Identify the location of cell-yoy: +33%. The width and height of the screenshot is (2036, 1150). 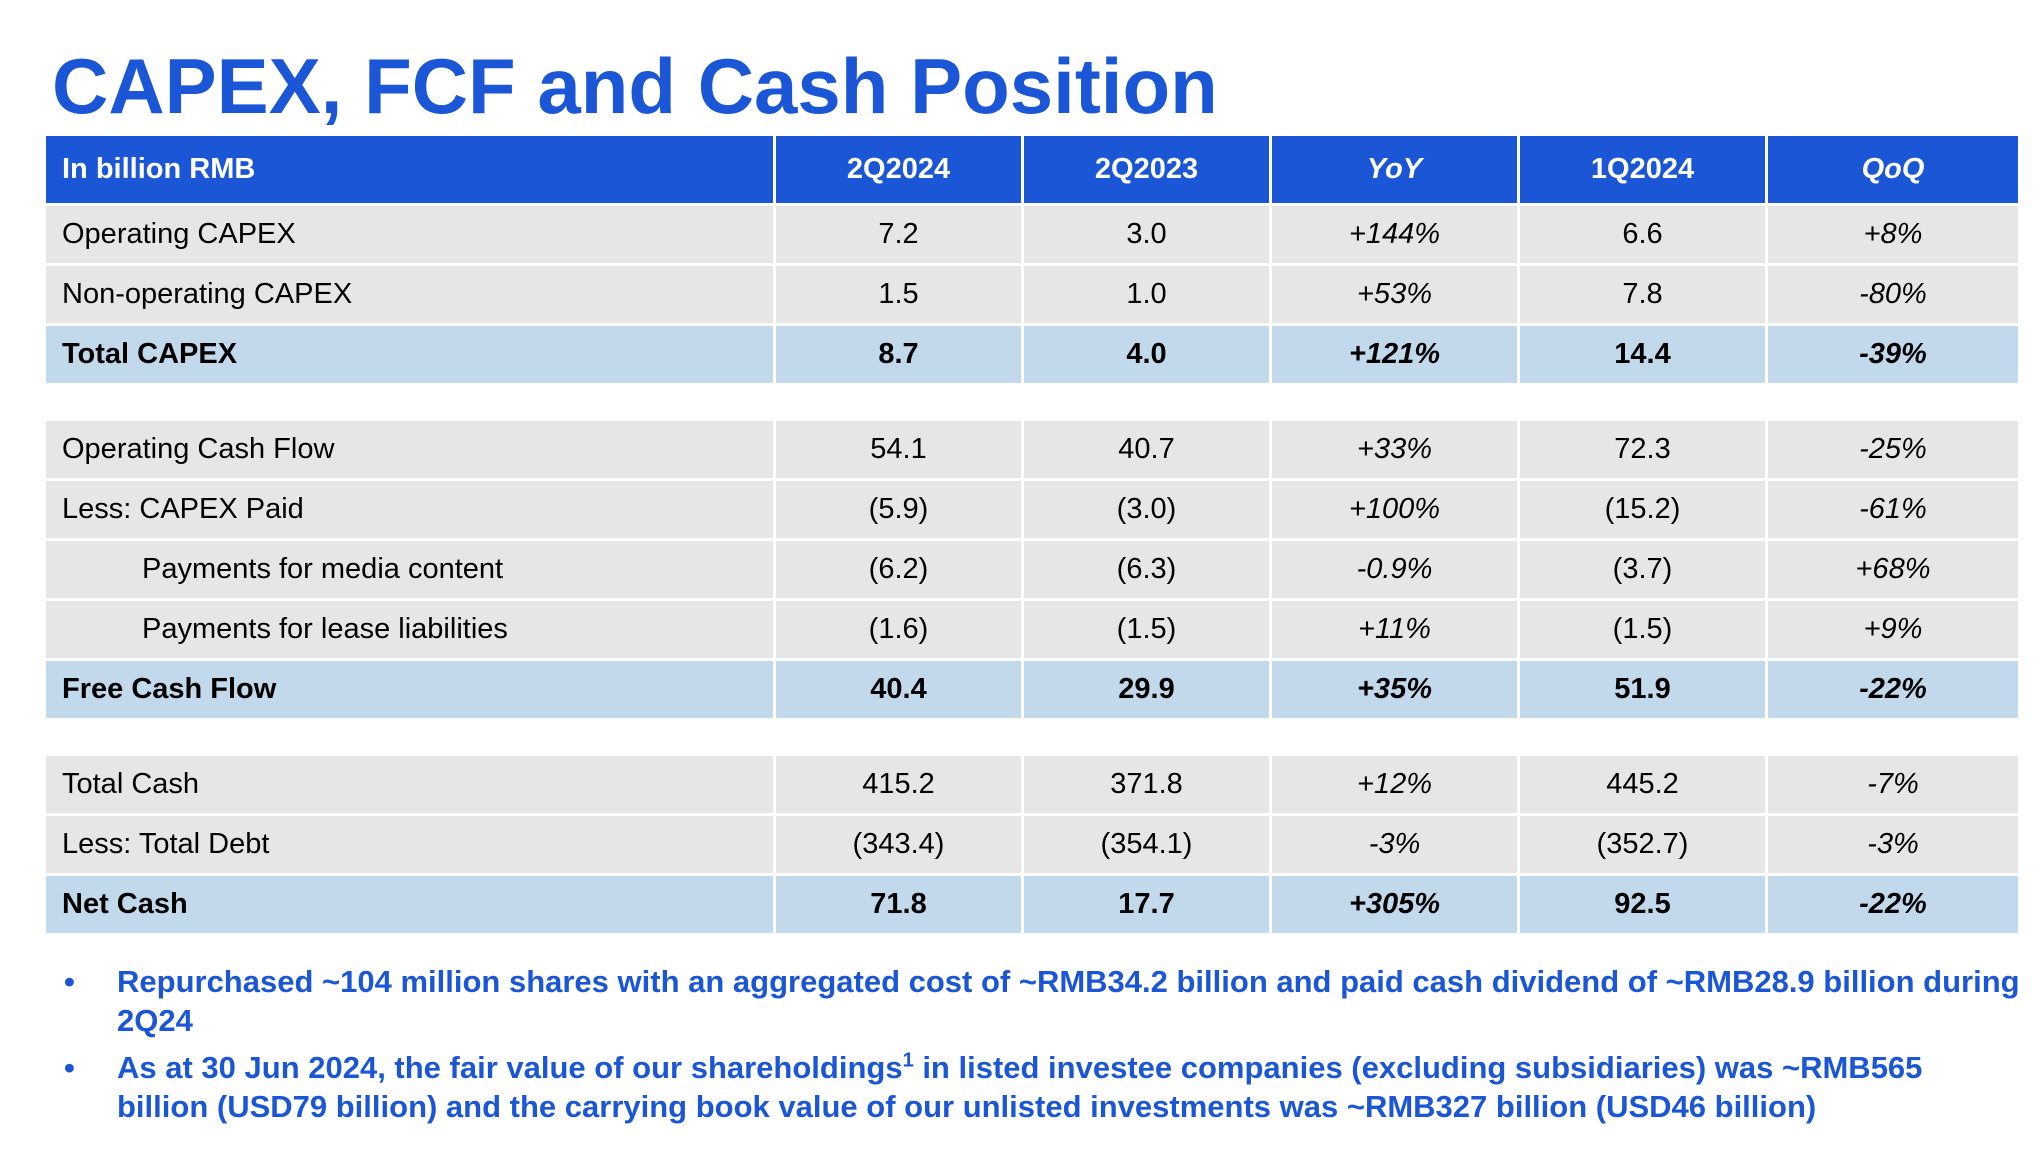
(1396, 451).